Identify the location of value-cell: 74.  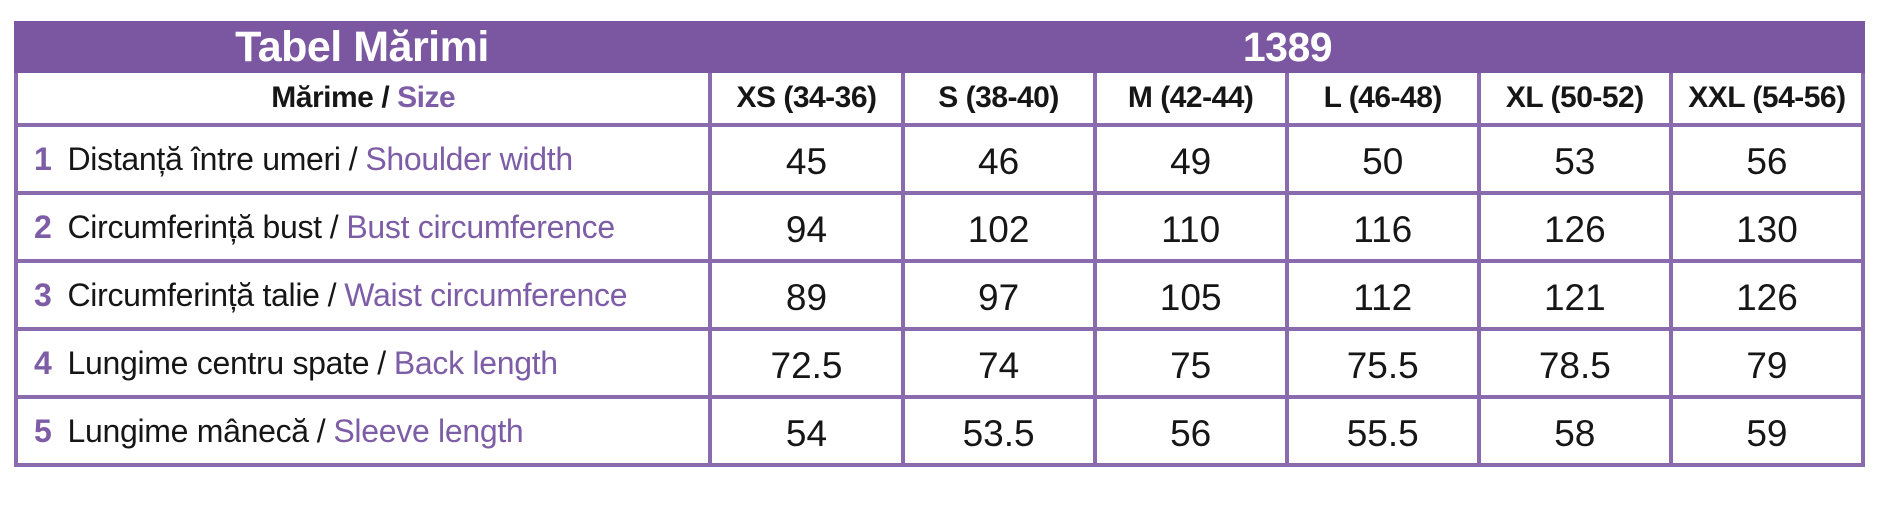
(998, 363).